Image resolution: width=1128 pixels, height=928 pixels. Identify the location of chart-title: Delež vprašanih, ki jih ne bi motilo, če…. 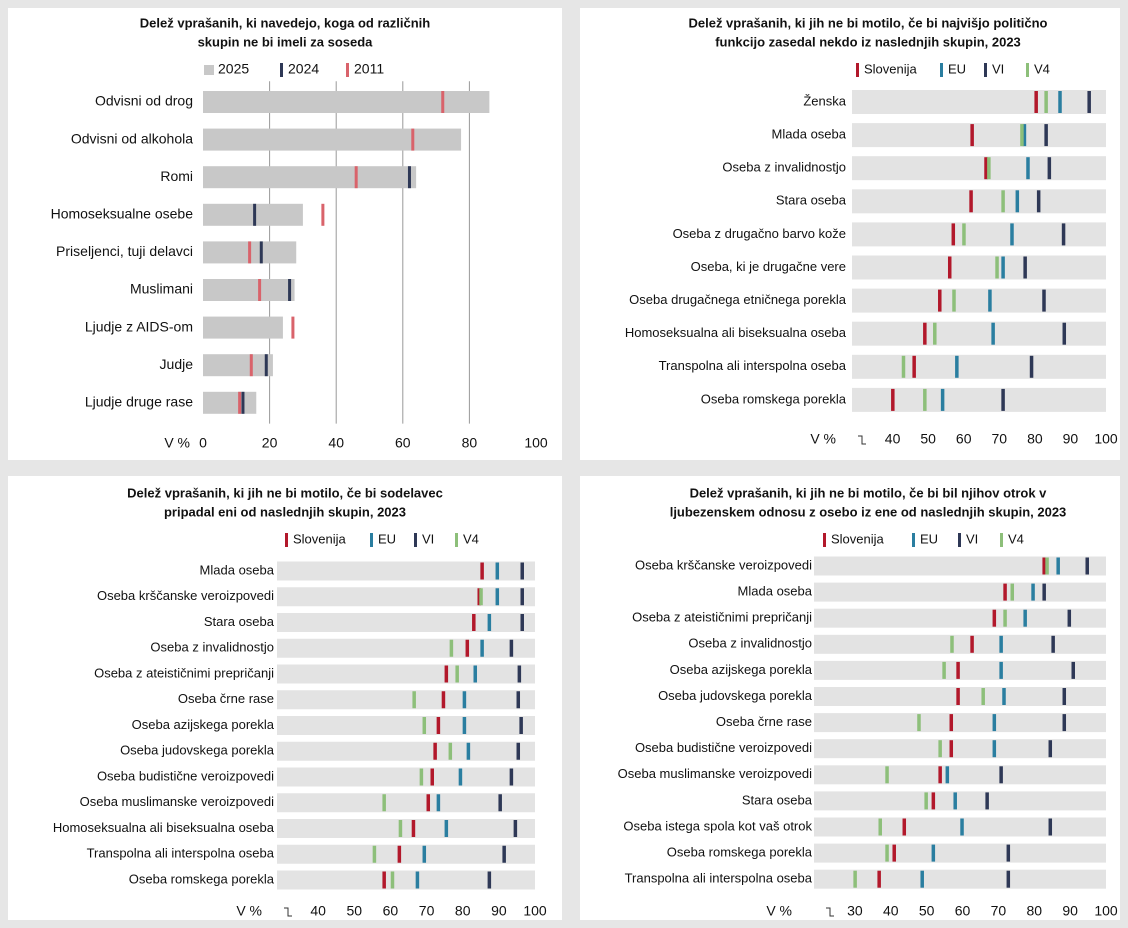
(867, 22).